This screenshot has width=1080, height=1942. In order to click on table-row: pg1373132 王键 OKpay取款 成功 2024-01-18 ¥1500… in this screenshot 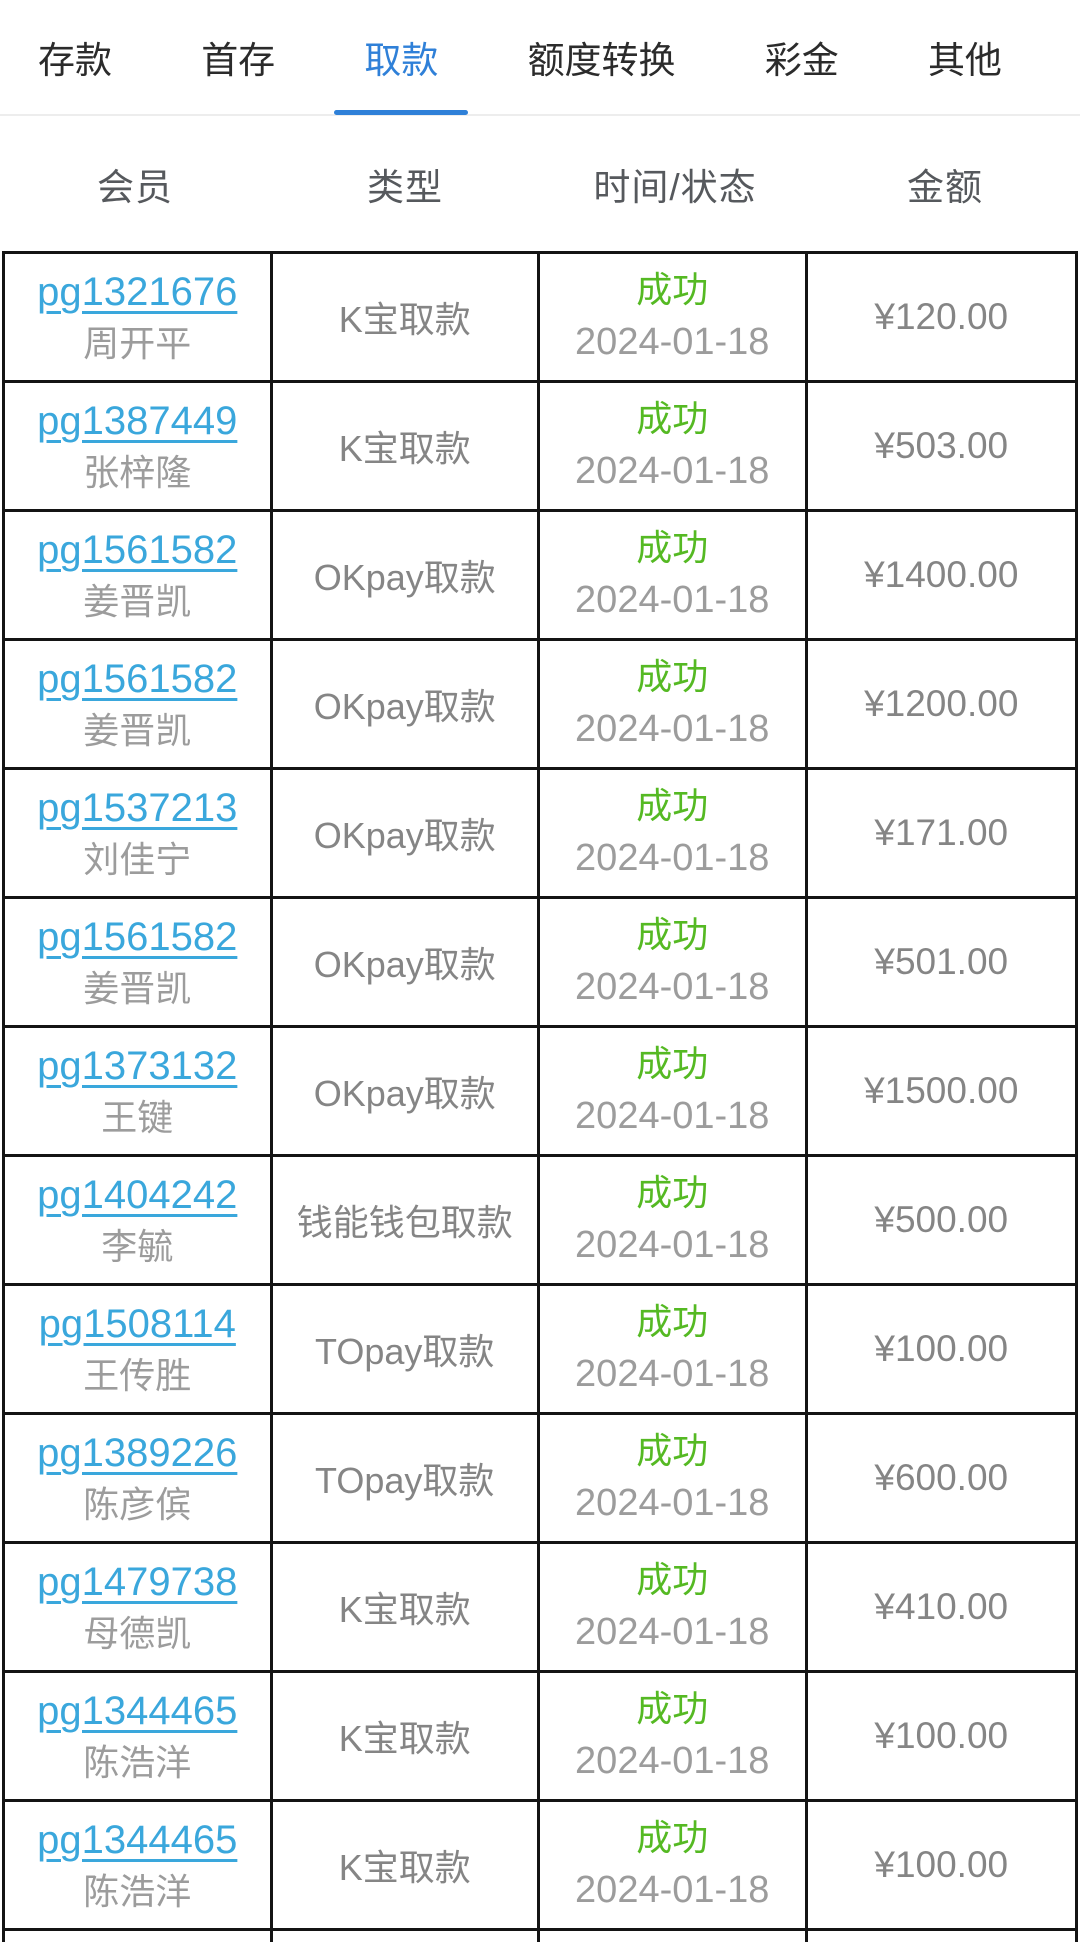, I will do `click(540, 1092)`.